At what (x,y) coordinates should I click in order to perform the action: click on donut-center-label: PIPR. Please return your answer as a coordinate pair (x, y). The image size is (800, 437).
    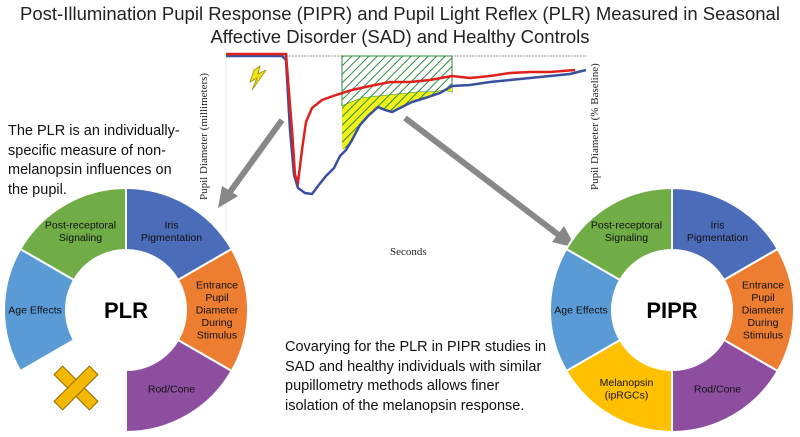
    Looking at the image, I should click on (671, 310).